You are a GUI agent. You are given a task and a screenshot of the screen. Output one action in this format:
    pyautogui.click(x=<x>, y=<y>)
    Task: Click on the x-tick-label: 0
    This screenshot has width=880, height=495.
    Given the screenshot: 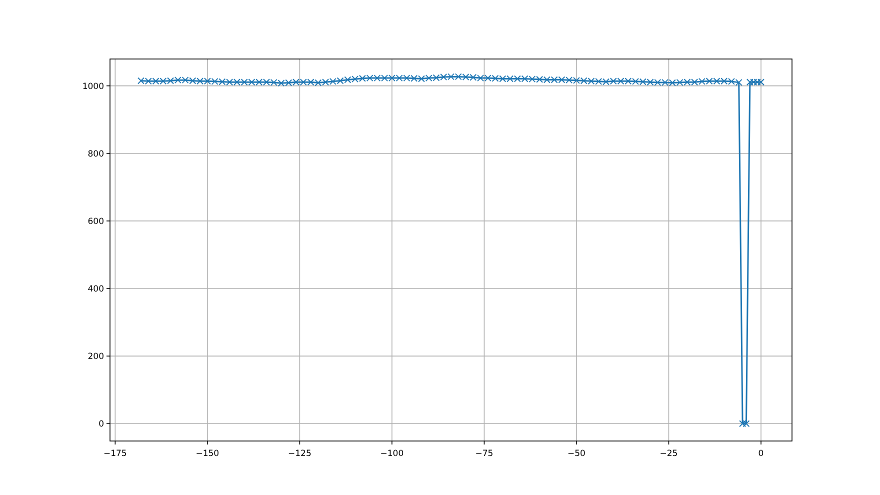 What is the action you would take?
    pyautogui.click(x=761, y=454)
    